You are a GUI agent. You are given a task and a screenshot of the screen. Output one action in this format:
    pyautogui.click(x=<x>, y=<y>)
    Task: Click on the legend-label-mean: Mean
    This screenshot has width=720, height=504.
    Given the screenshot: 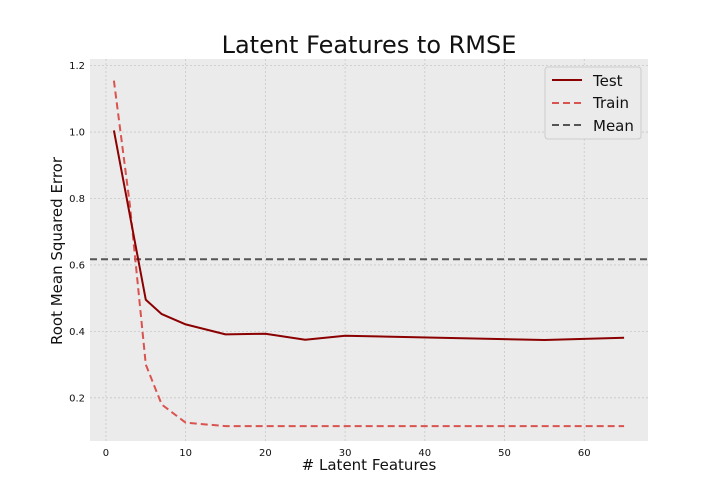 What is the action you would take?
    pyautogui.click(x=613, y=126)
    